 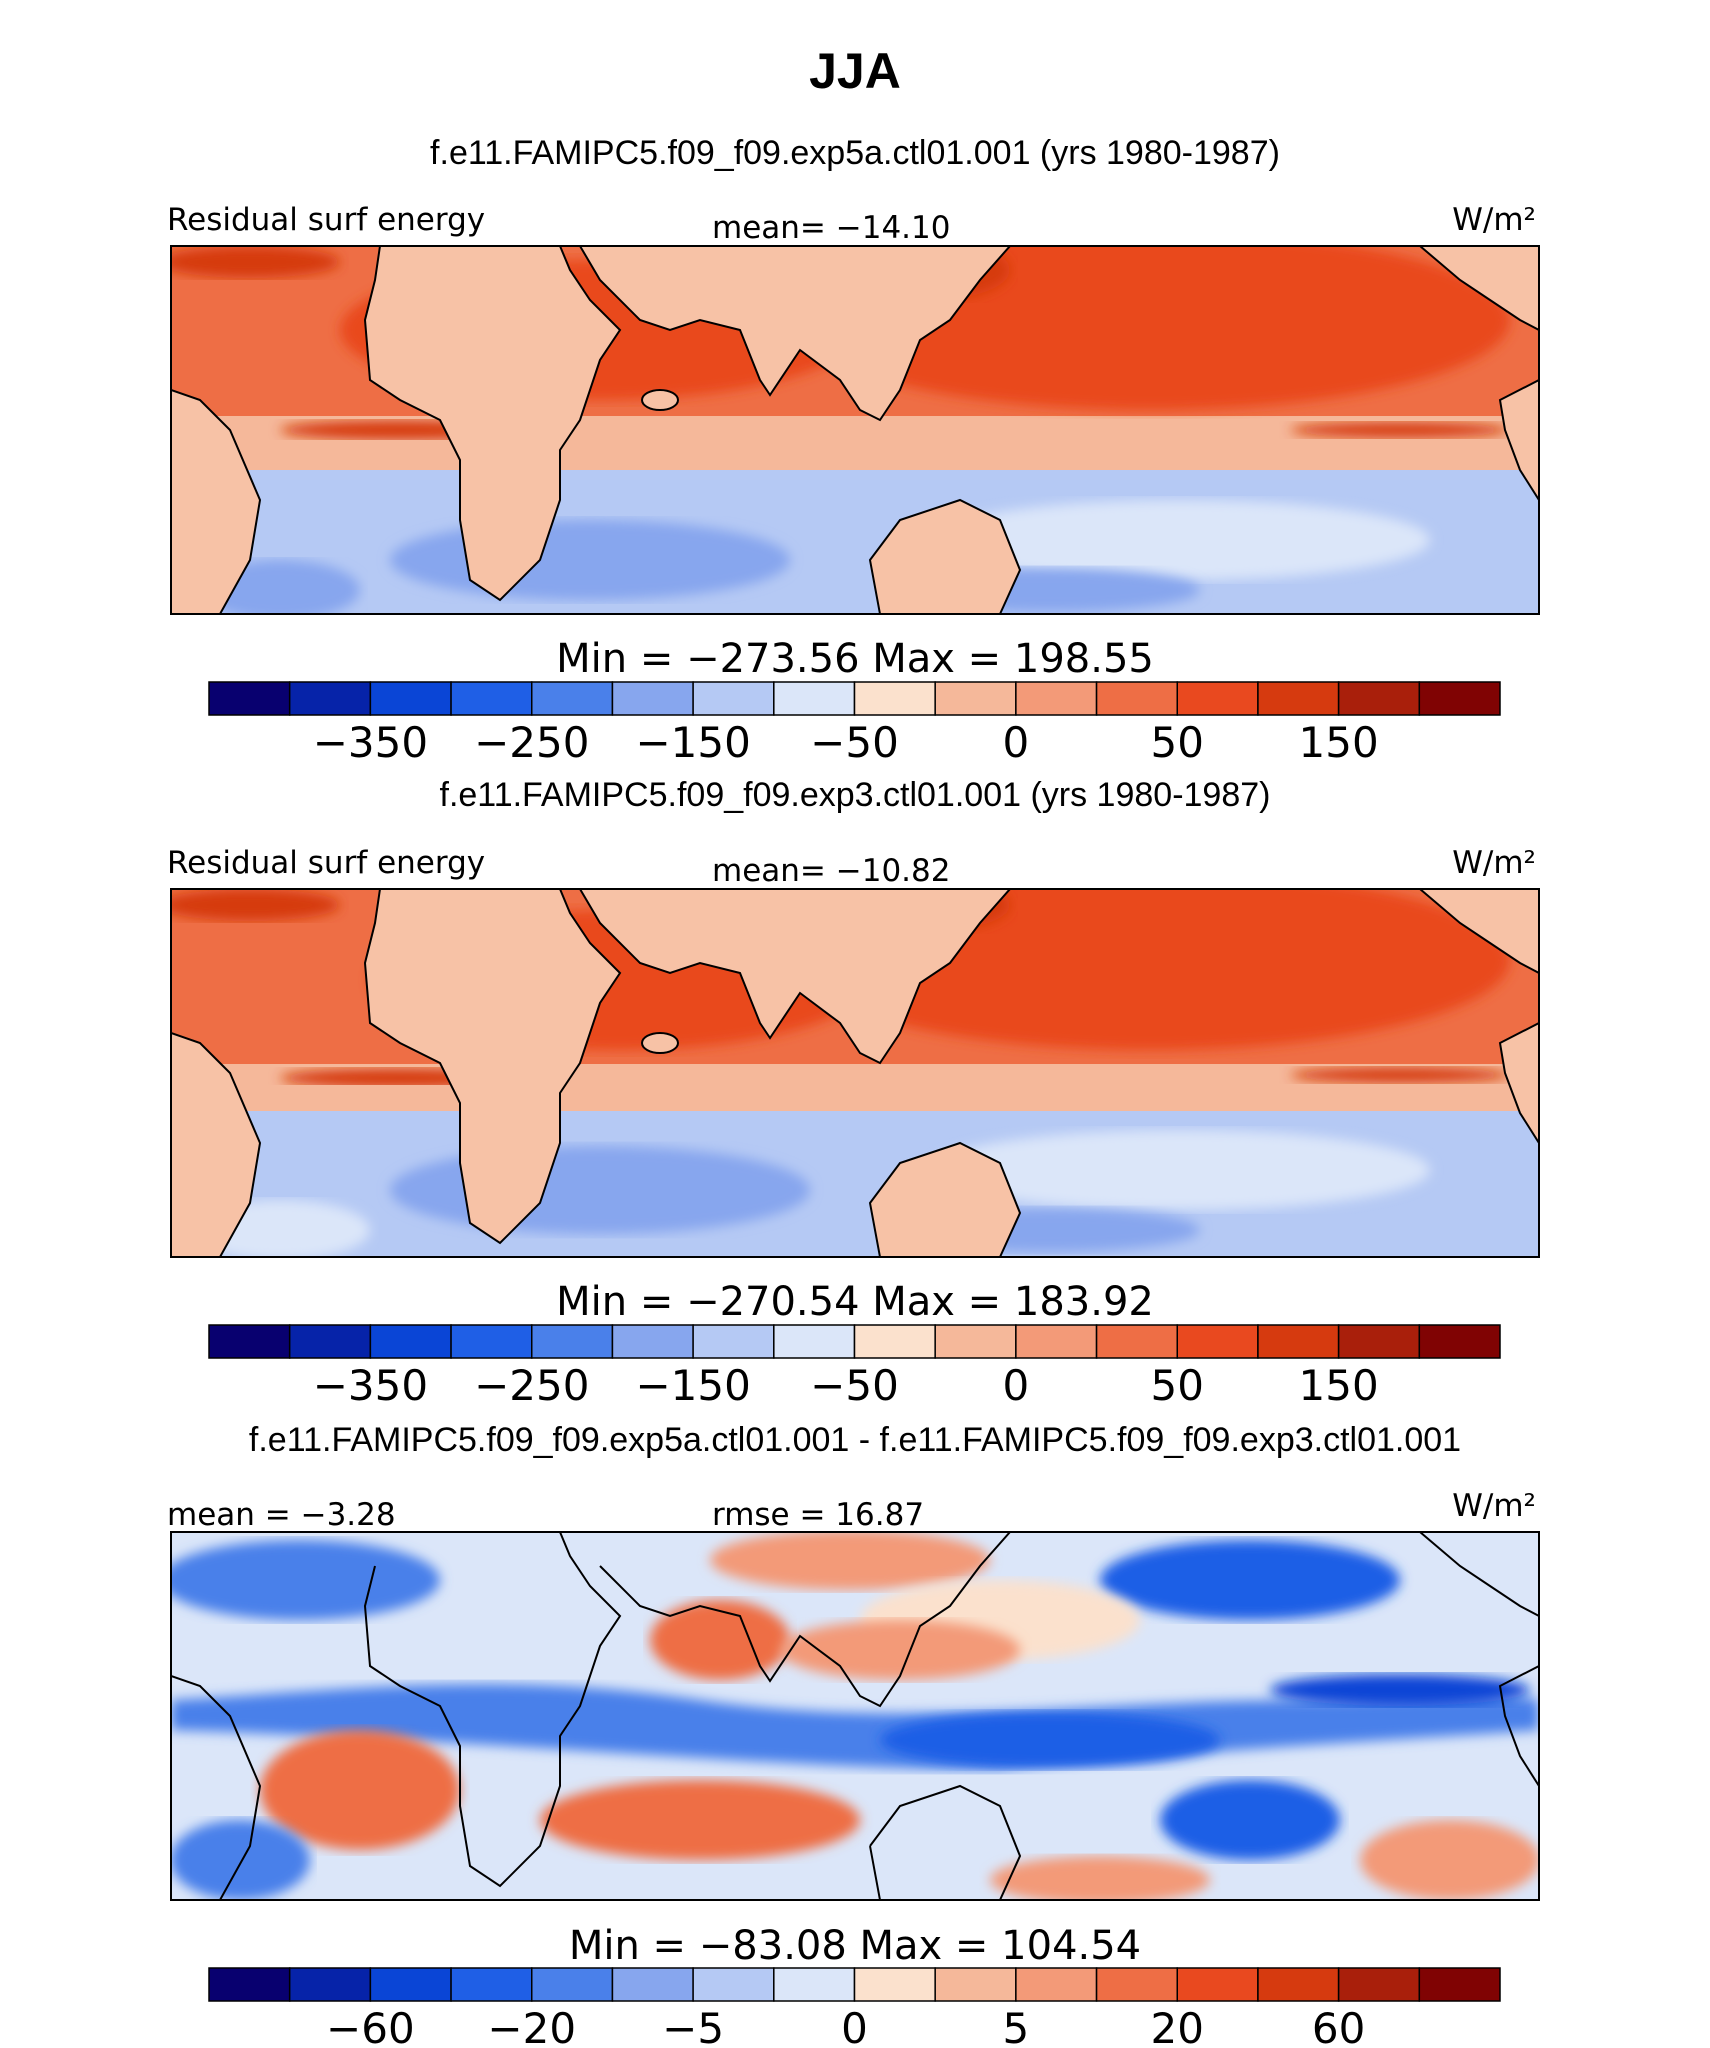 I want to click on south-america-west-land, so click(x=1518, y=440).